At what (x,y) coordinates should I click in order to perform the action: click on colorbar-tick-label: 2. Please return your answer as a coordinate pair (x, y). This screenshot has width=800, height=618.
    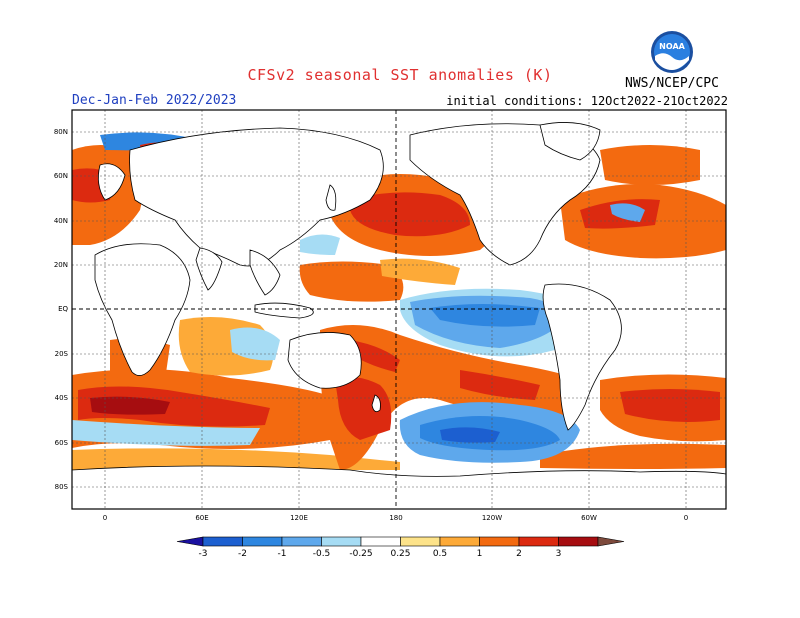
    Looking at the image, I should click on (519, 554).